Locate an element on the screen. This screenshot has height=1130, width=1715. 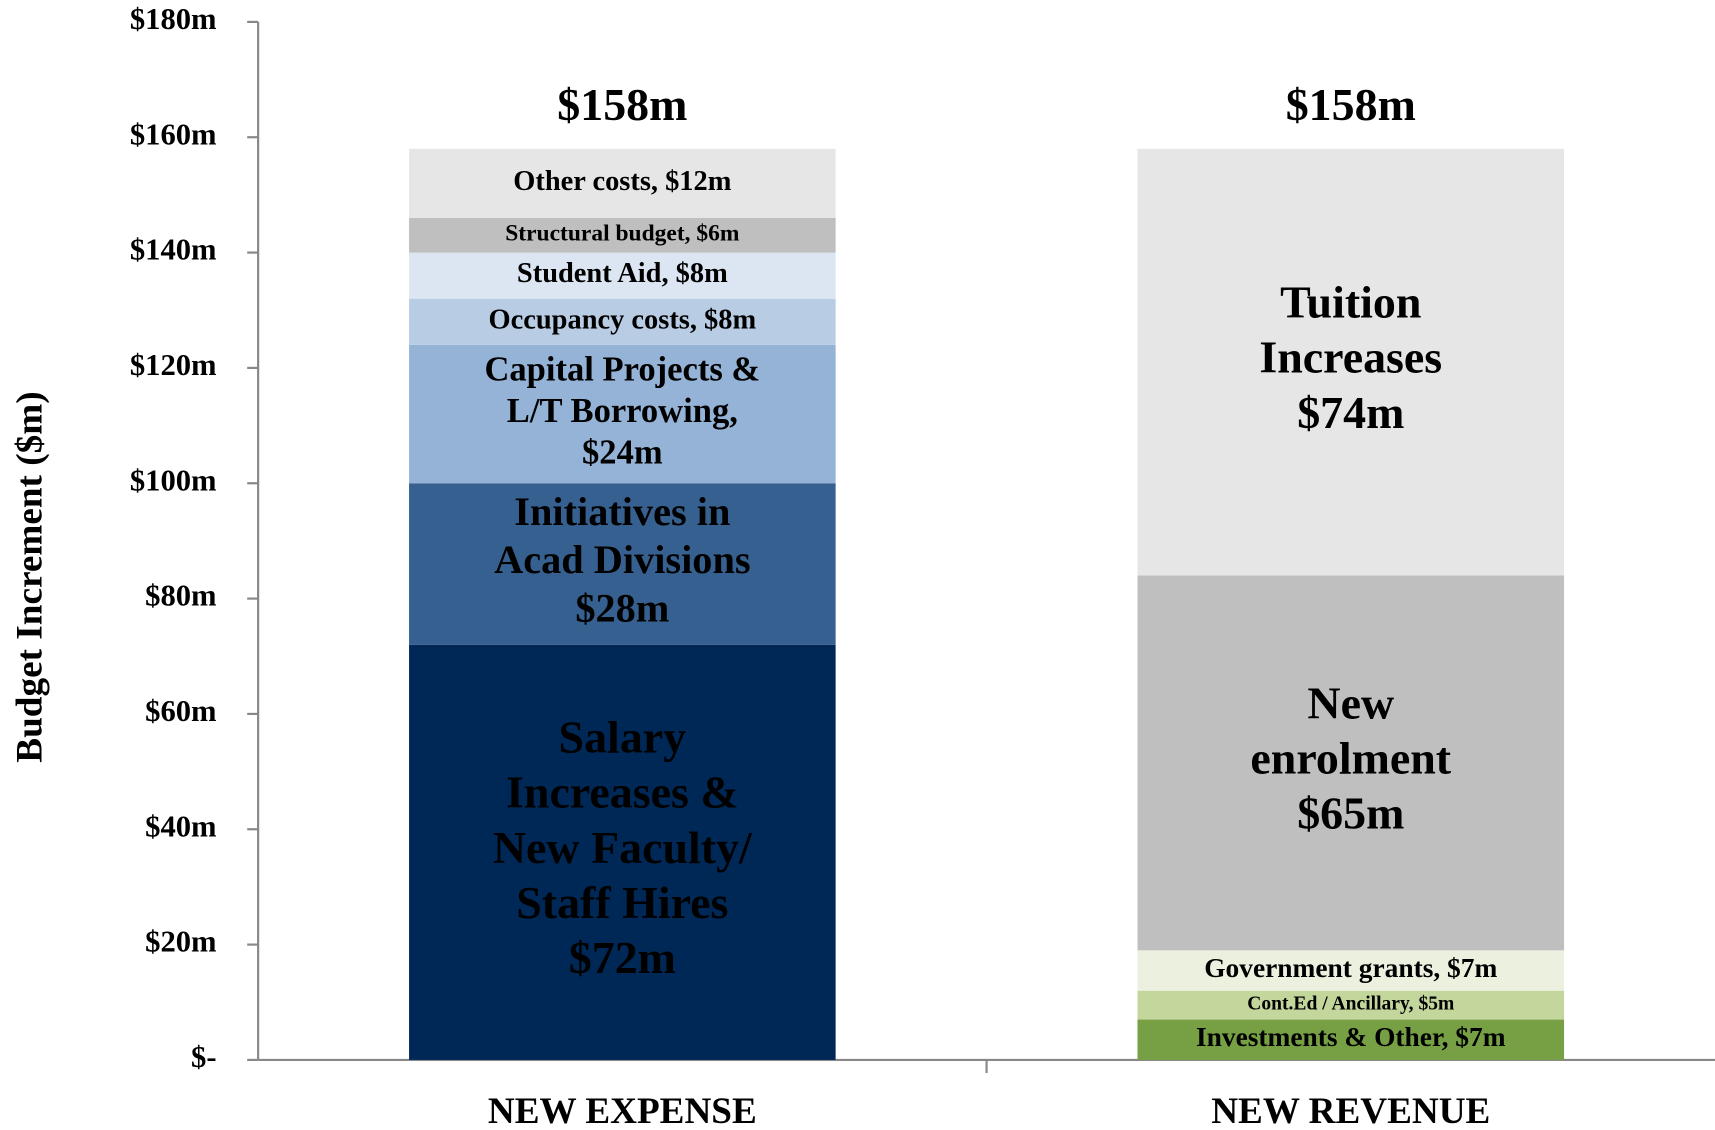
segment-label: Occupancy costs, $8m is located at coordinates (623, 319).